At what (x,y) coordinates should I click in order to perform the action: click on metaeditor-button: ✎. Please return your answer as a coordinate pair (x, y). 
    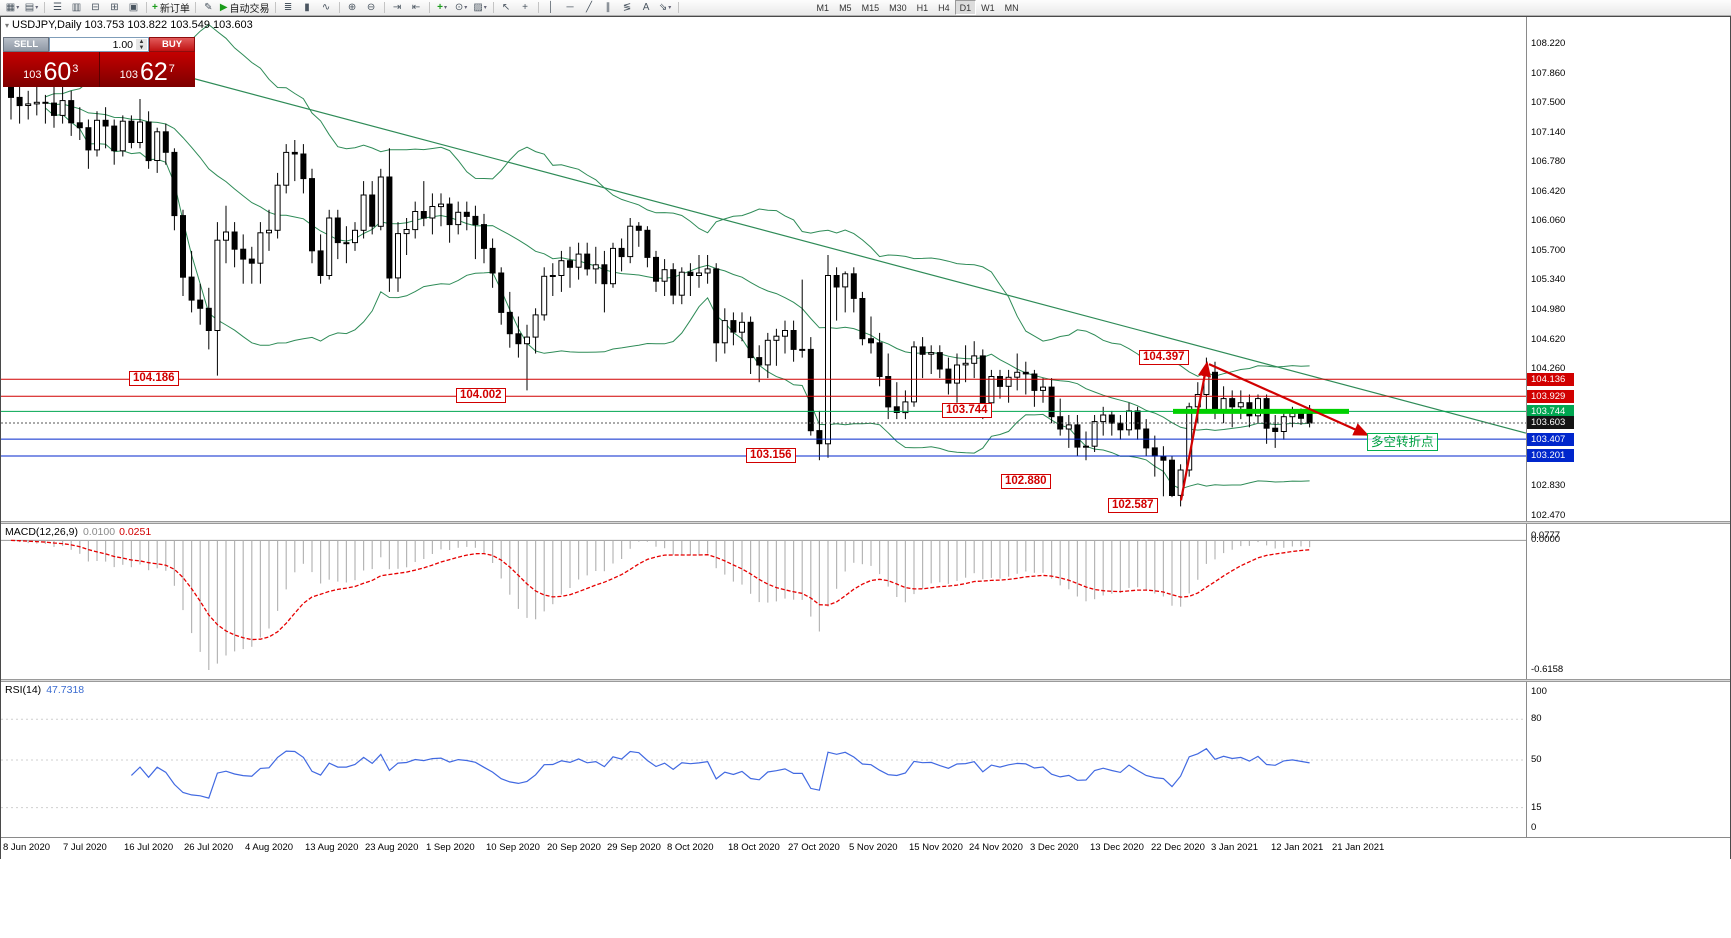
    Looking at the image, I should click on (208, 8).